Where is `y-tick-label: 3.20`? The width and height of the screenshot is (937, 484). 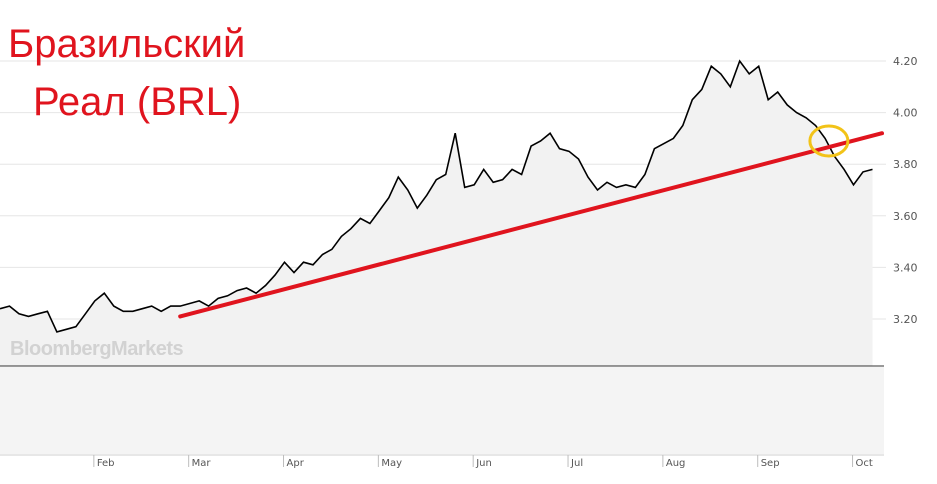 y-tick-label: 3.20 is located at coordinates (905, 319).